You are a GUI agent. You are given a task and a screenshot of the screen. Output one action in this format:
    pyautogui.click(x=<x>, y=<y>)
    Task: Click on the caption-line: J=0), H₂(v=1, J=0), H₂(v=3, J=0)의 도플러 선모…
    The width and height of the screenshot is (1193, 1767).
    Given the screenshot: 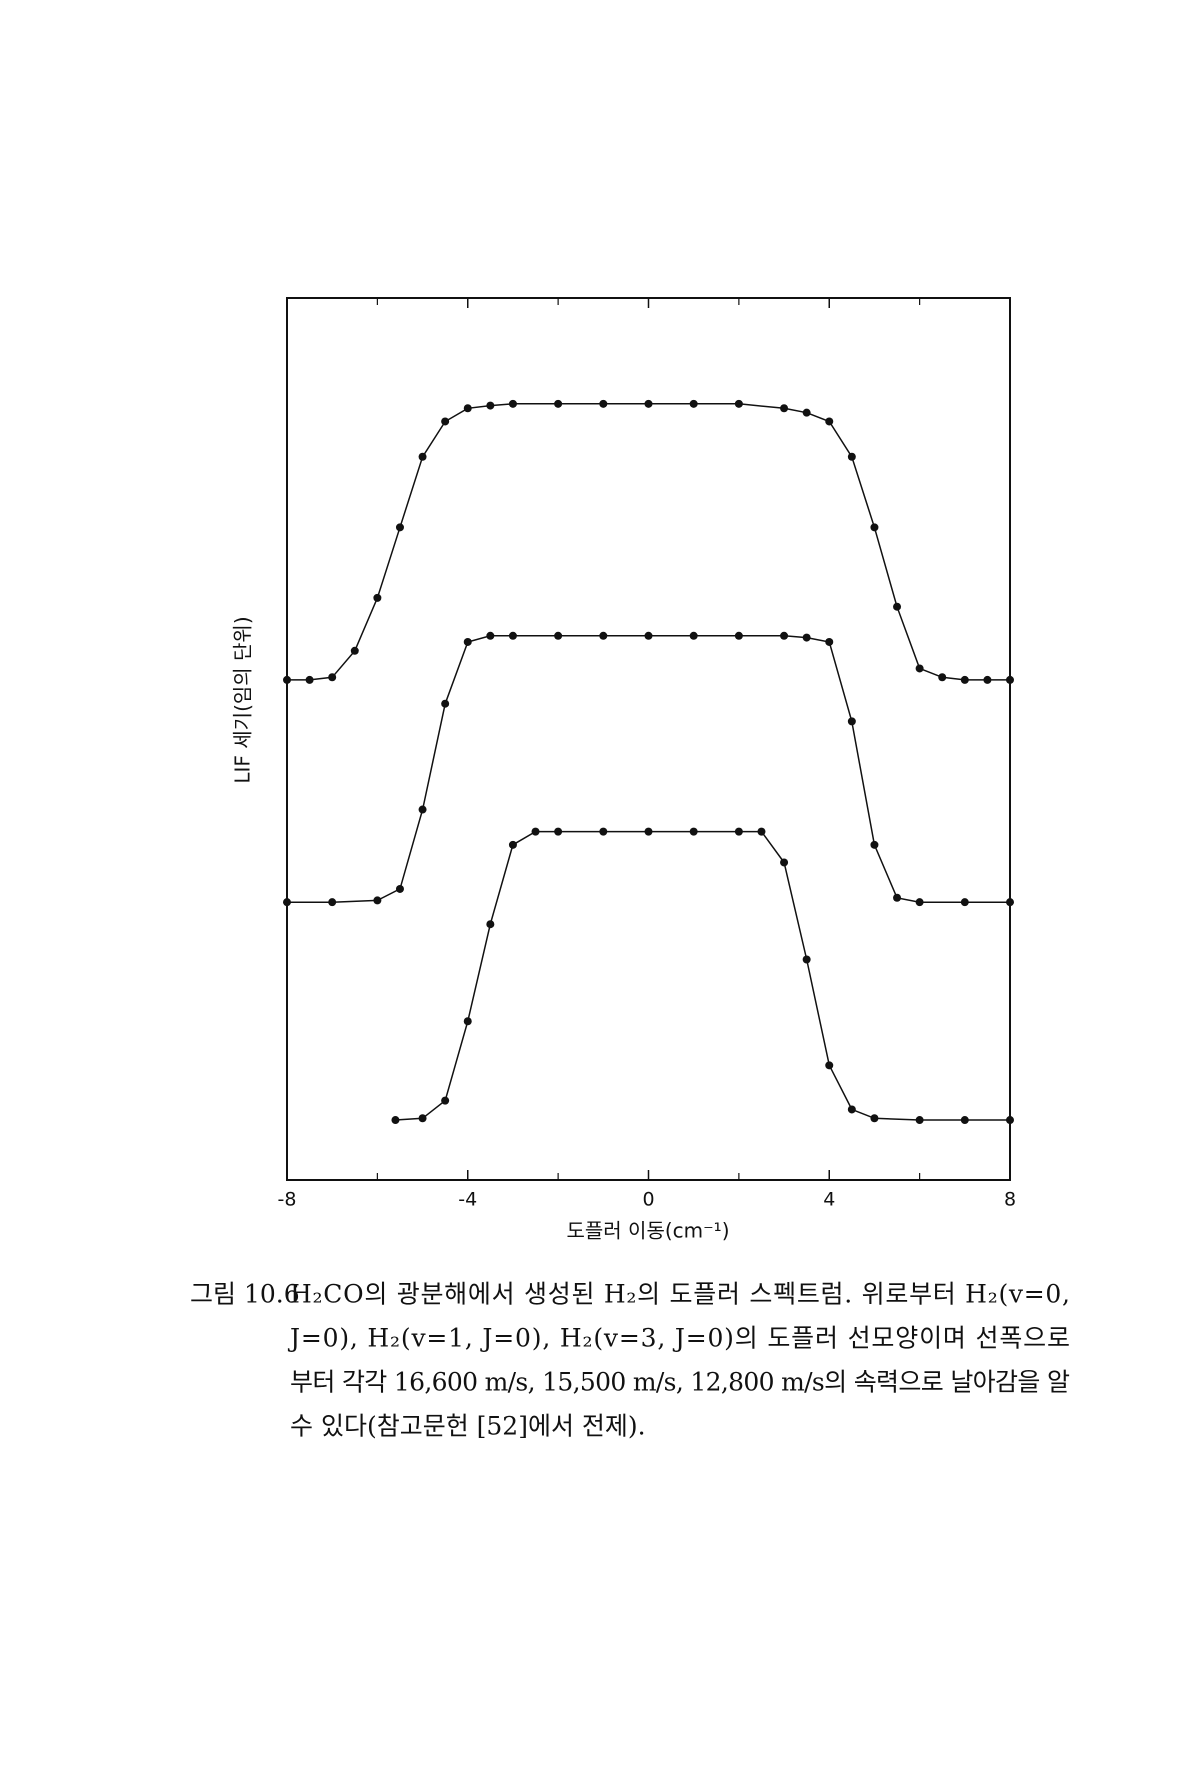 What is the action you would take?
    pyautogui.click(x=678, y=1338)
    